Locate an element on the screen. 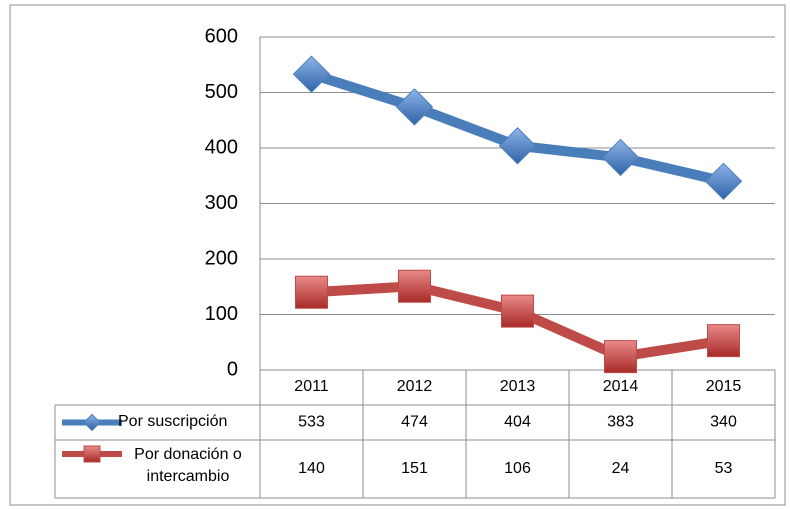 The image size is (790, 509). data-label: 24 is located at coordinates (621, 468).